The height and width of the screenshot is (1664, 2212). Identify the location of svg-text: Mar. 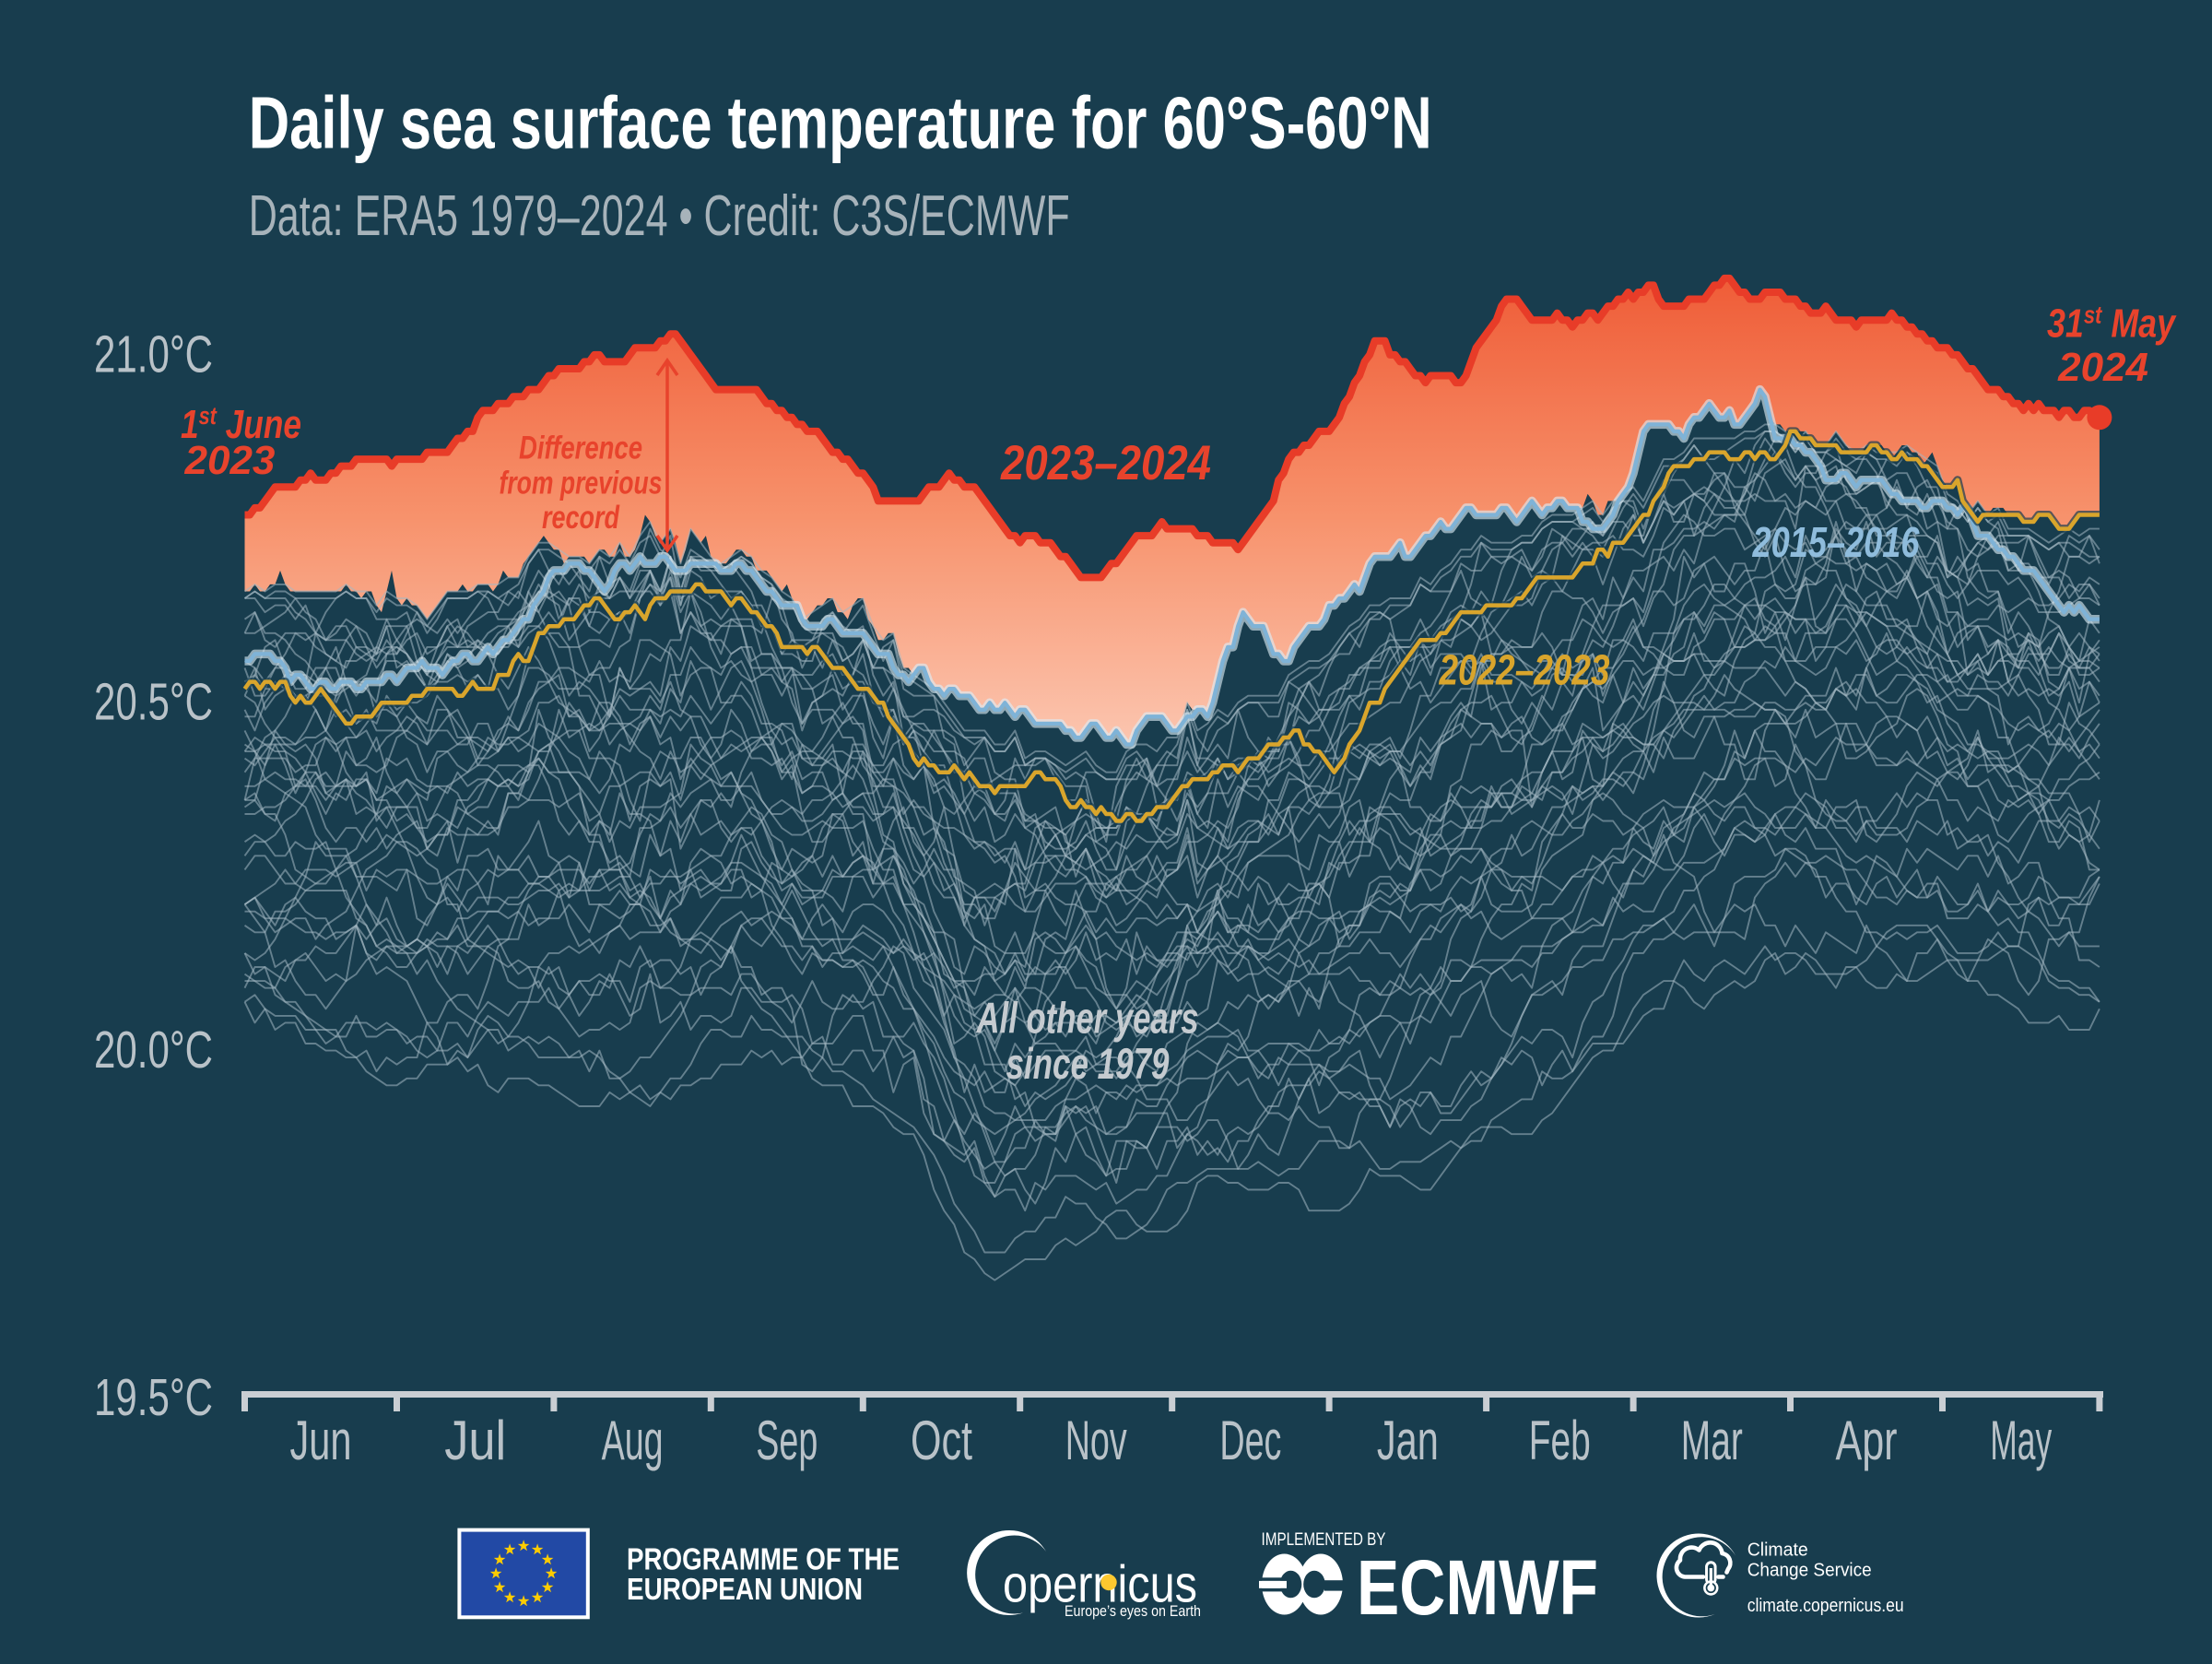
(1712, 1440).